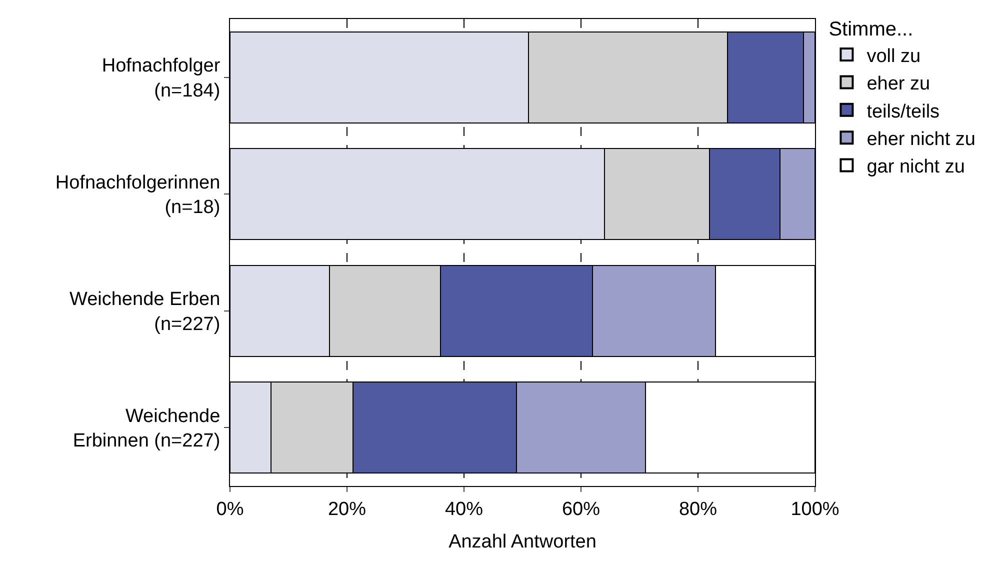 The height and width of the screenshot is (561, 995). What do you see at coordinates (347, 509) in the screenshot?
I see `x-tick-label: 20%` at bounding box center [347, 509].